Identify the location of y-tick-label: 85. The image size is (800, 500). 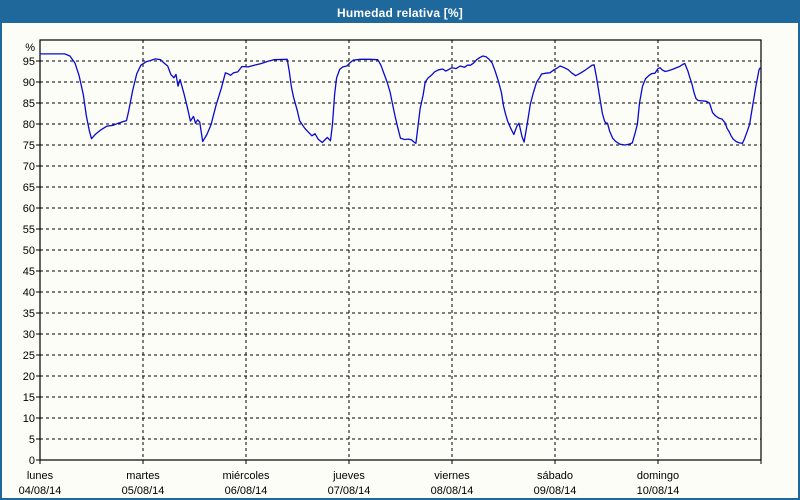
(29, 104).